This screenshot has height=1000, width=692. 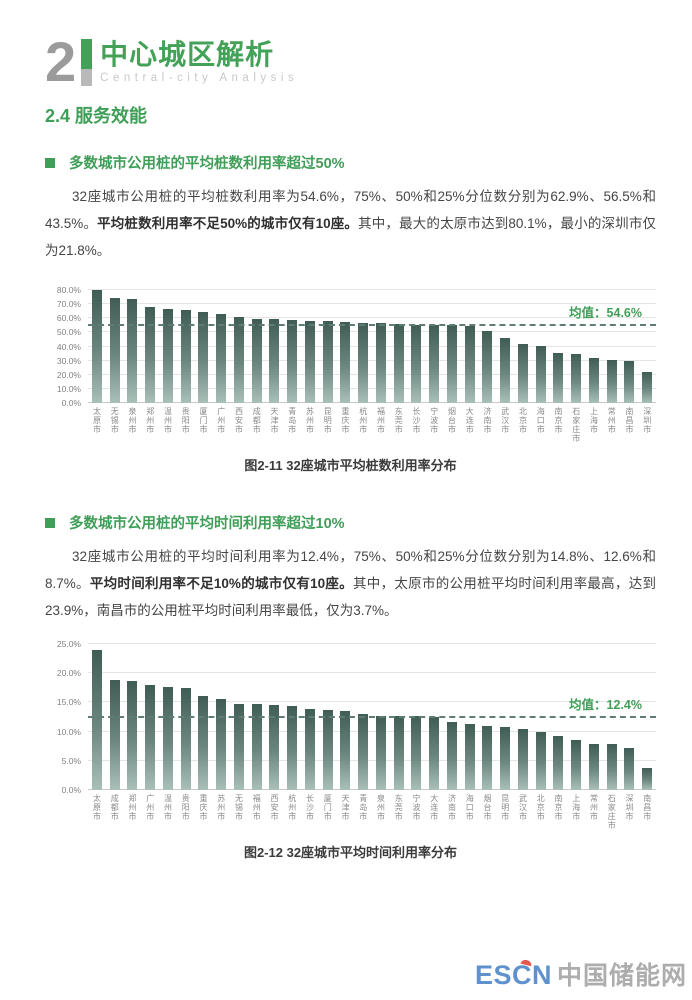 I want to click on bar-福州市, so click(x=380, y=363).